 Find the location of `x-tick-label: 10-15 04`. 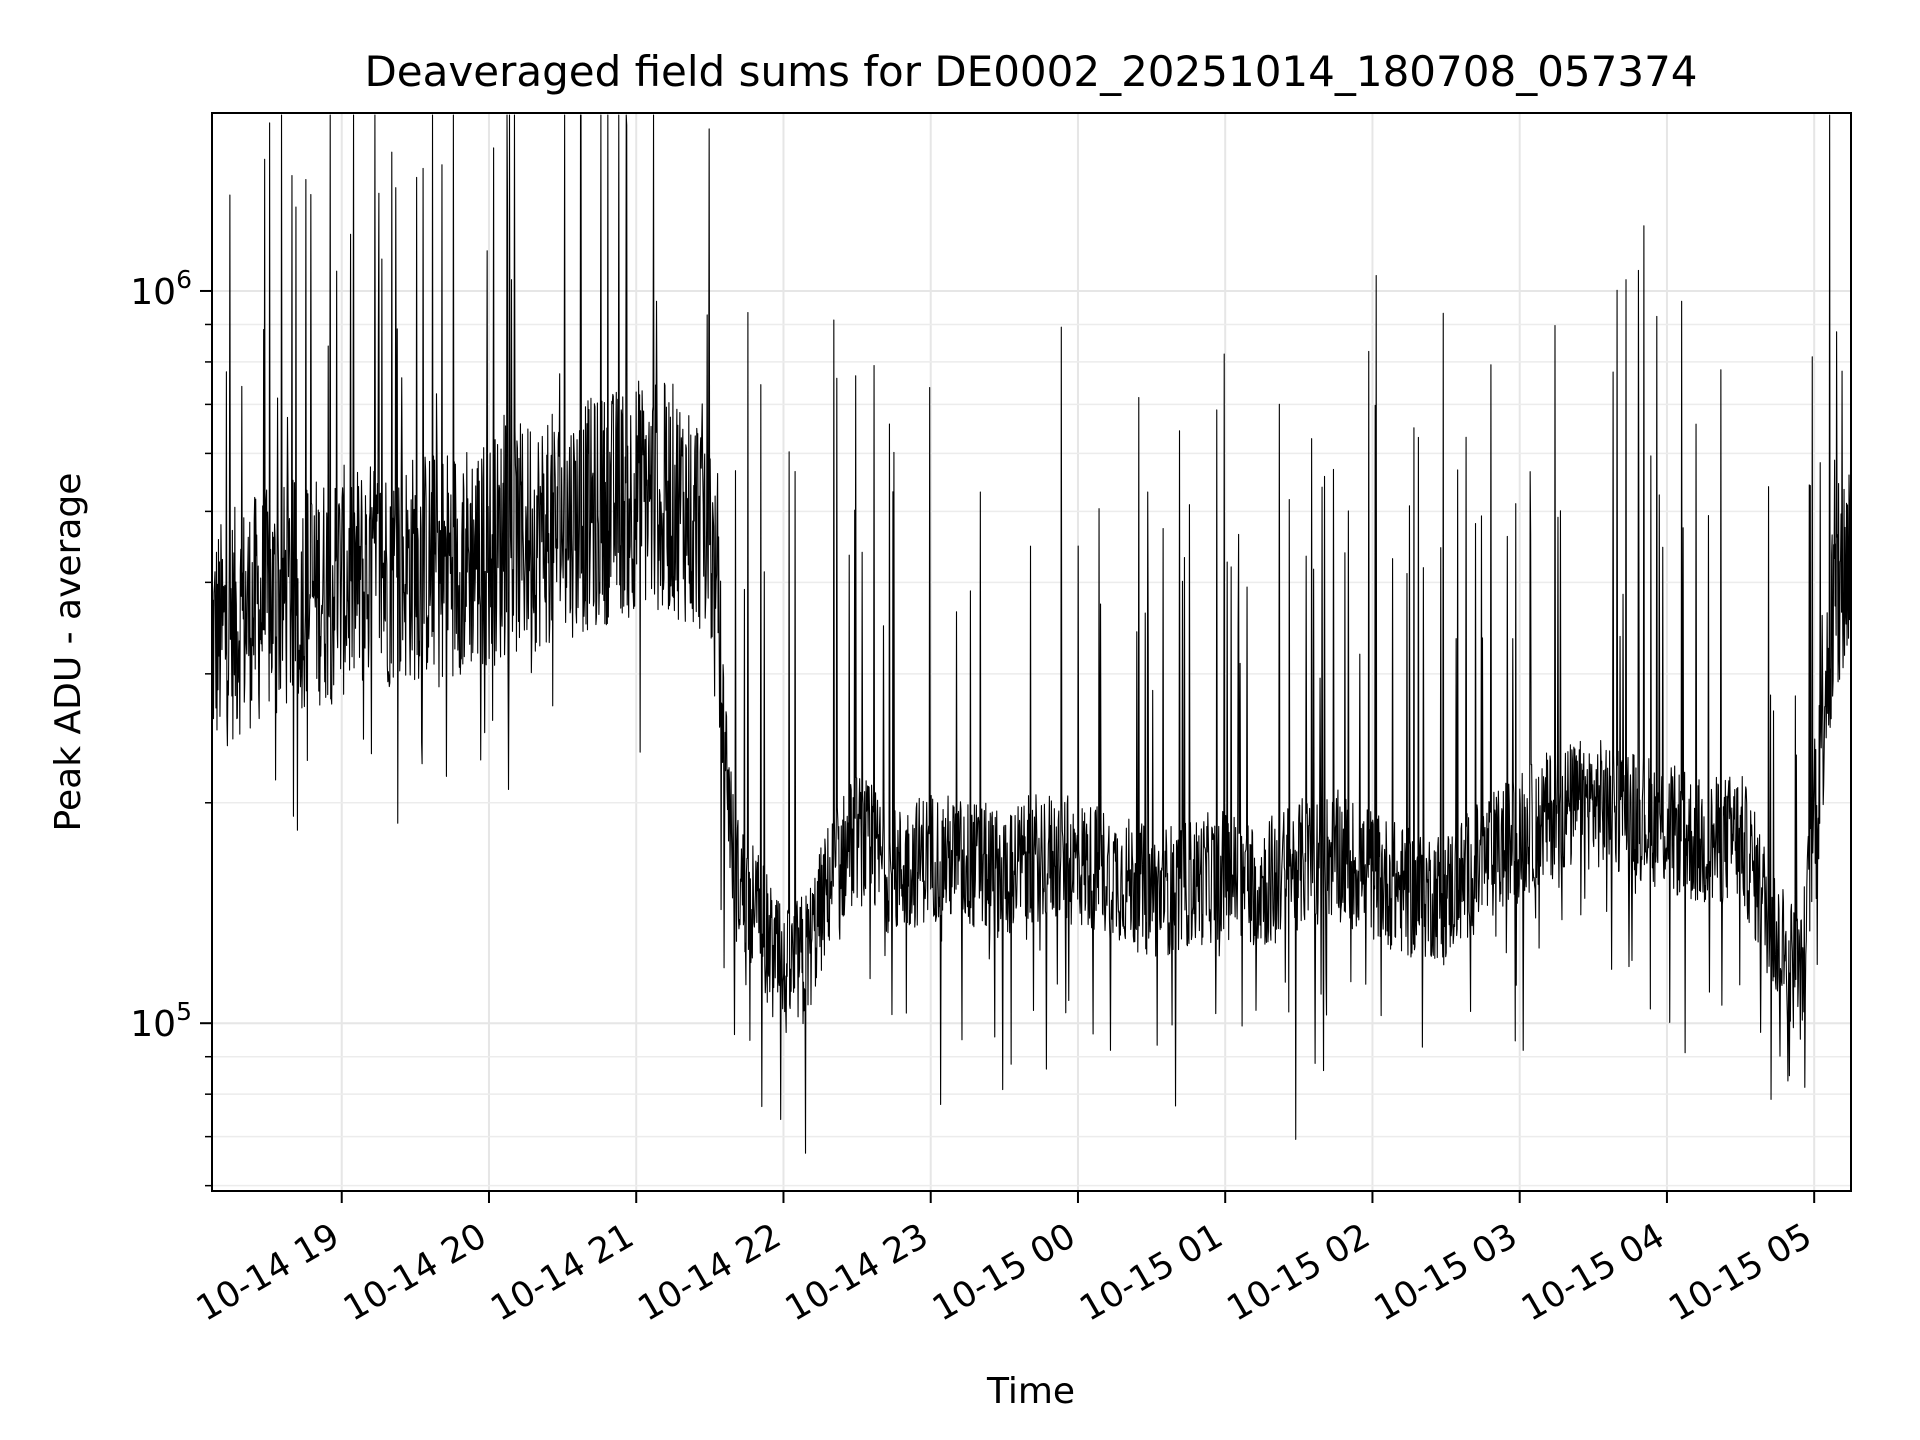

x-tick-label: 10-15 04 is located at coordinates (1593, 1272).